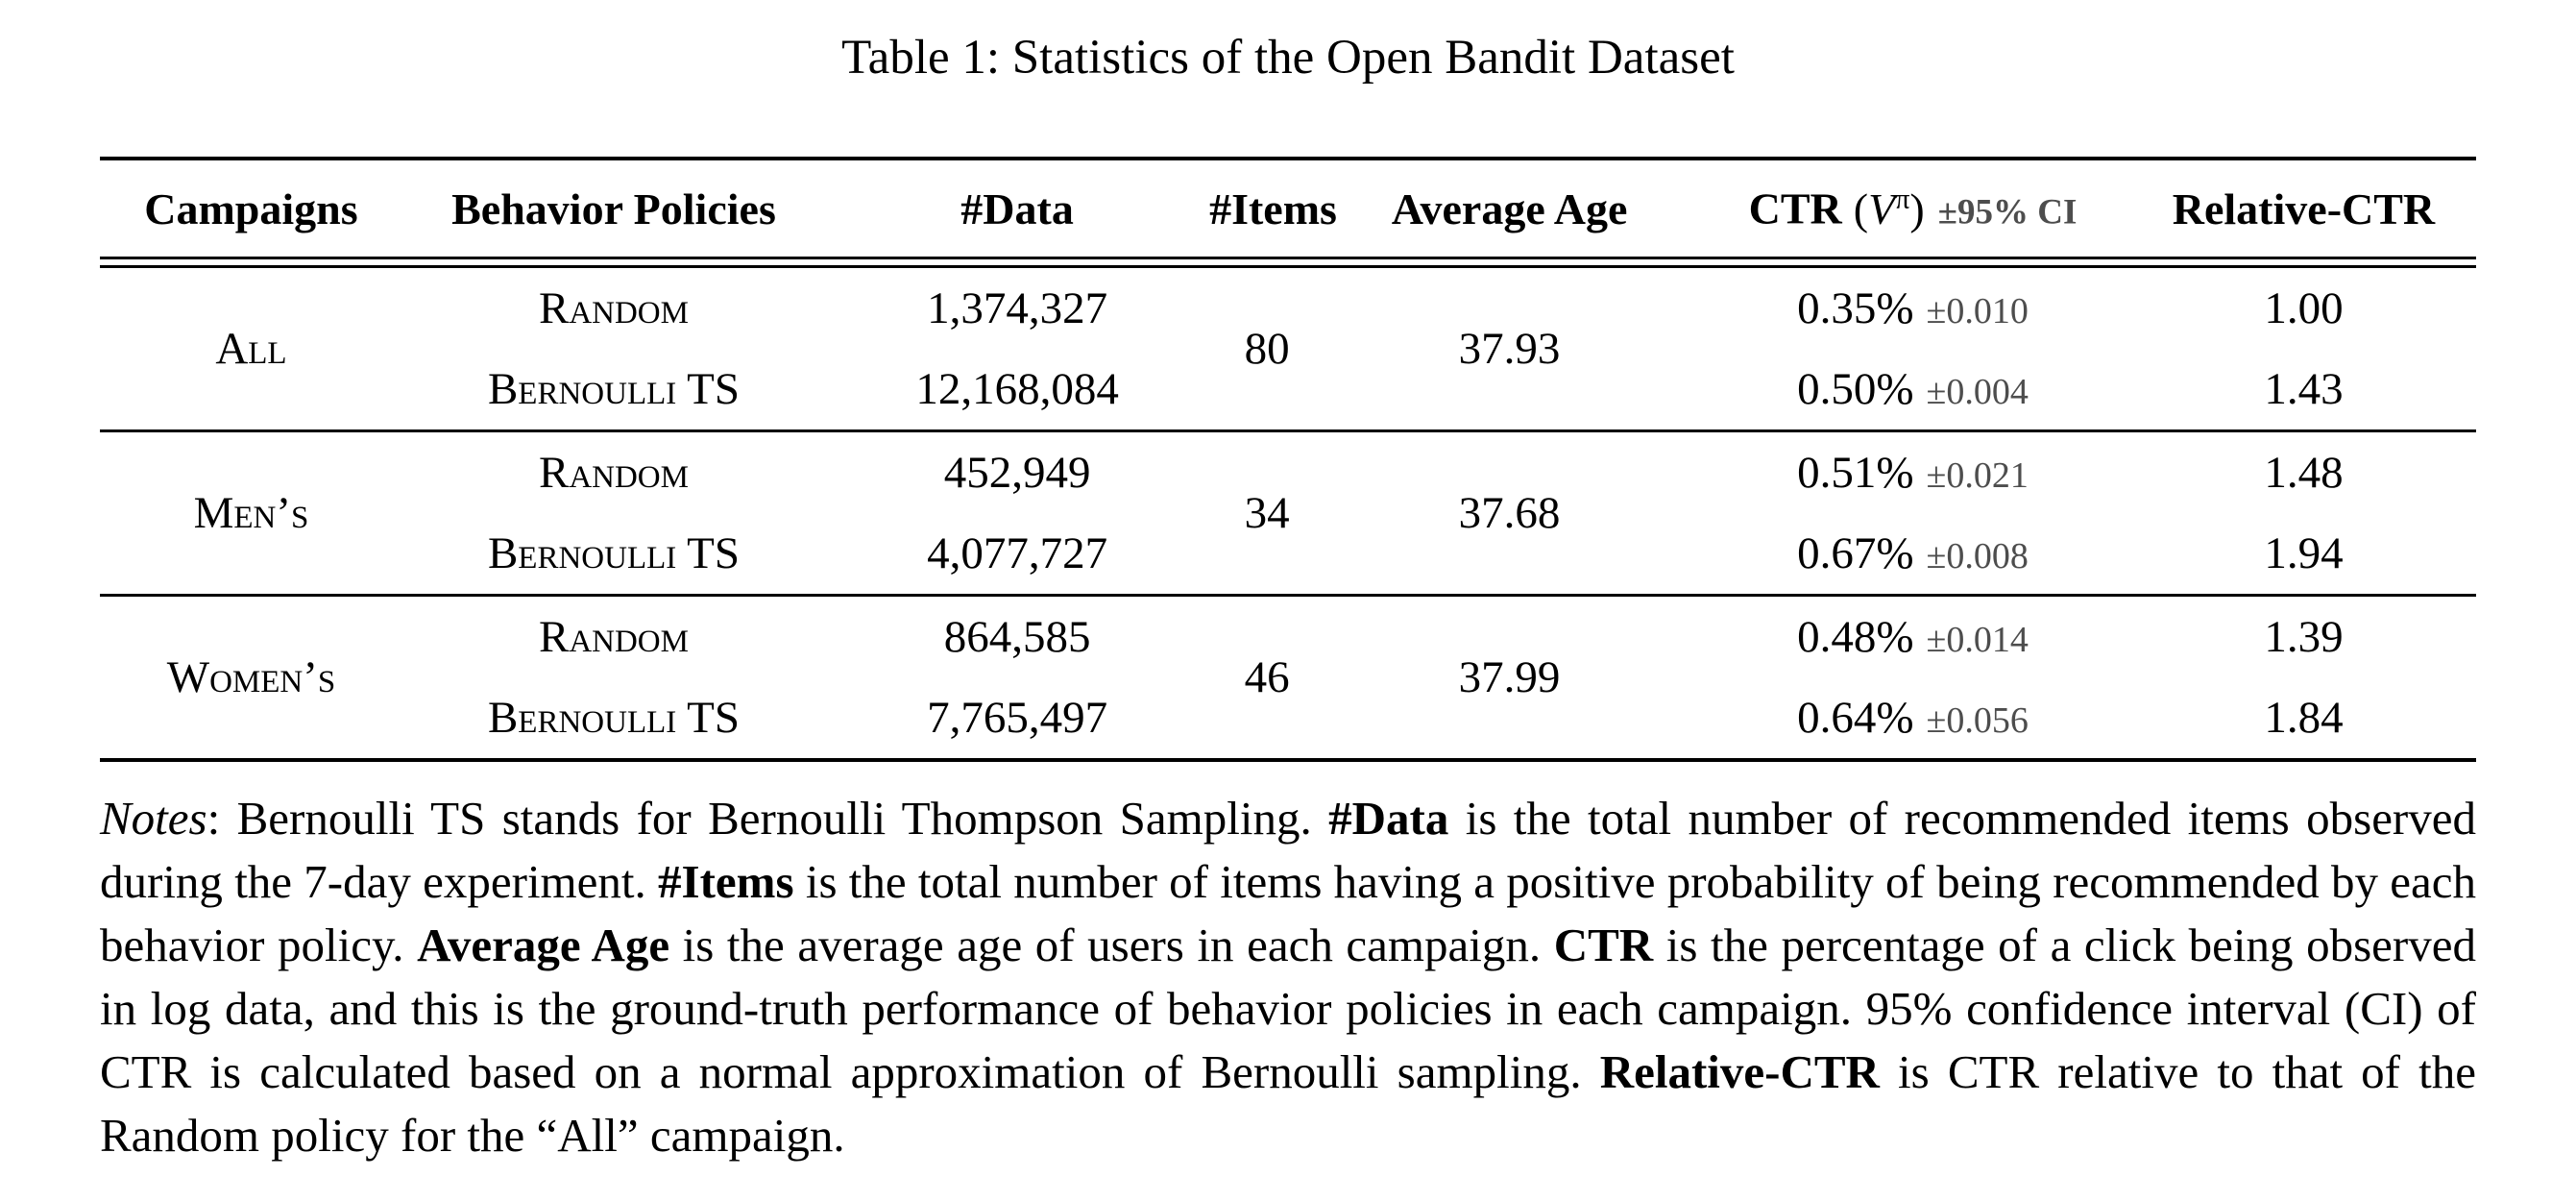  Describe the element at coordinates (613, 208) in the screenshot. I see `column-header-behavior-policies: Behavior Policies` at that location.